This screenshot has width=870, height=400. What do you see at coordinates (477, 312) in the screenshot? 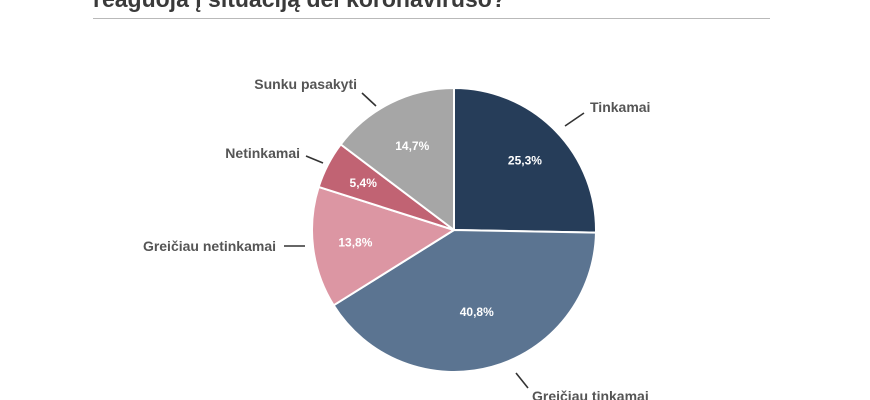
I see `slice-percent-greiciau-tinkamai: 40,8%` at bounding box center [477, 312].